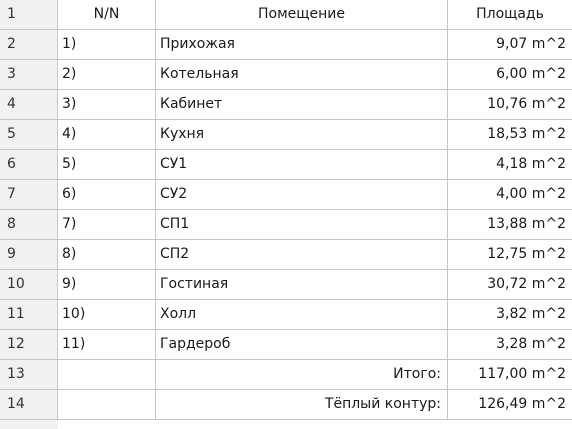 This screenshot has height=429, width=572. What do you see at coordinates (107, 45) in the screenshot?
I see `cell-nn: 1)` at bounding box center [107, 45].